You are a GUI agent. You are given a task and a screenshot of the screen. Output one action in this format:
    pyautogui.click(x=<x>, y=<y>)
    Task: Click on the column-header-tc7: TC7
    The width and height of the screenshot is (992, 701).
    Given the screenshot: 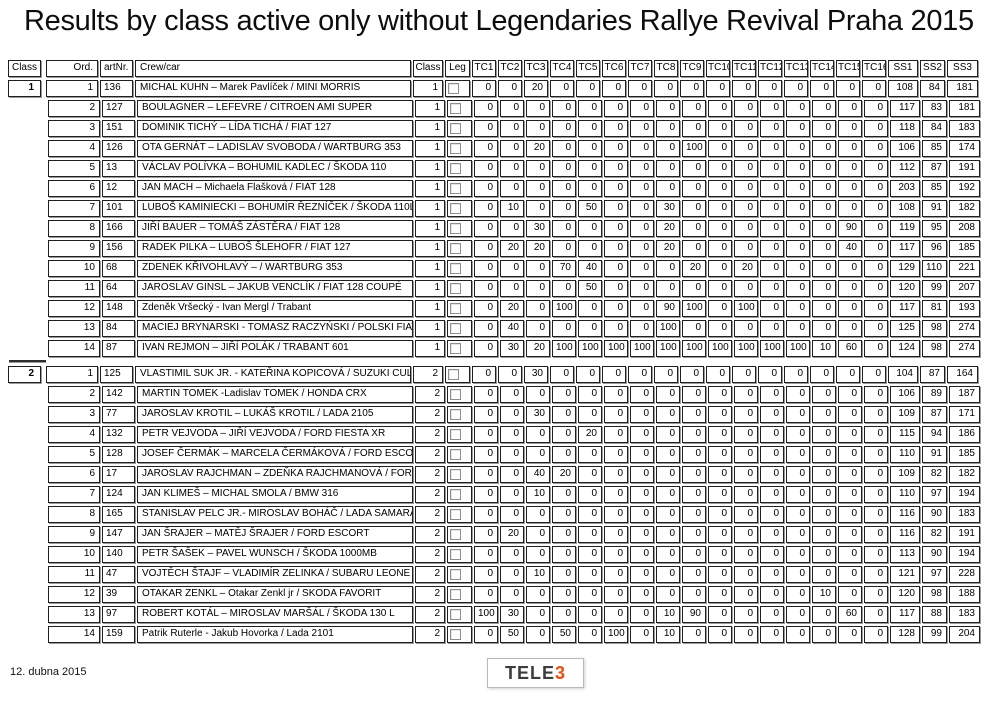 What is the action you would take?
    pyautogui.click(x=640, y=68)
    